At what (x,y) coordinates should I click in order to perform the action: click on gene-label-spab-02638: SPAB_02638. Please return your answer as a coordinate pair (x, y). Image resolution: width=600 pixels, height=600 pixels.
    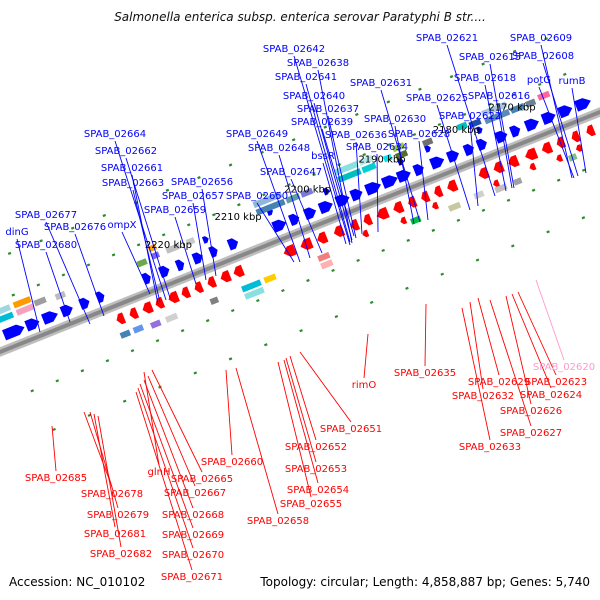
    Looking at the image, I should click on (318, 63).